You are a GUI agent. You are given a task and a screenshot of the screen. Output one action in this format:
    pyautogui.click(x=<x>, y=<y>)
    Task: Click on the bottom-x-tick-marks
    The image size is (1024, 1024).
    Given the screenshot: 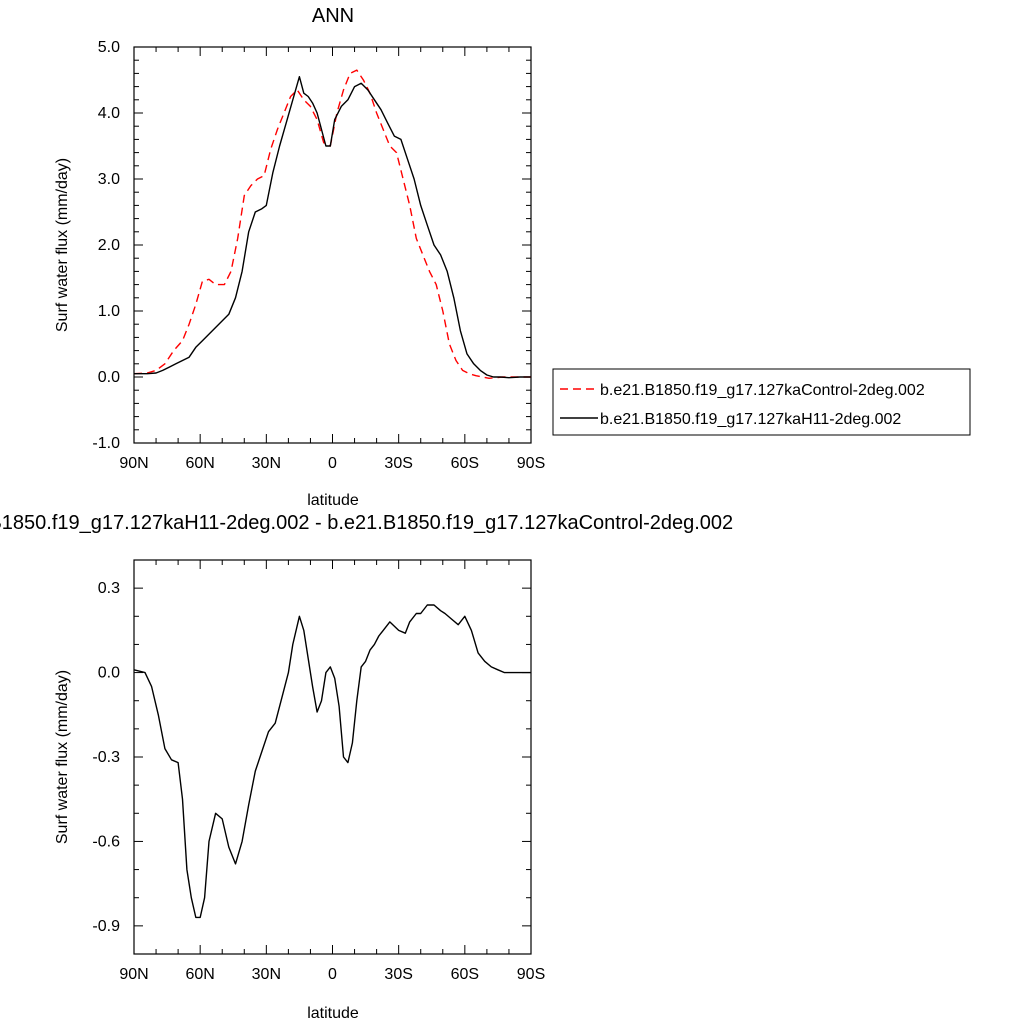 What is the action you would take?
    pyautogui.click(x=332, y=757)
    